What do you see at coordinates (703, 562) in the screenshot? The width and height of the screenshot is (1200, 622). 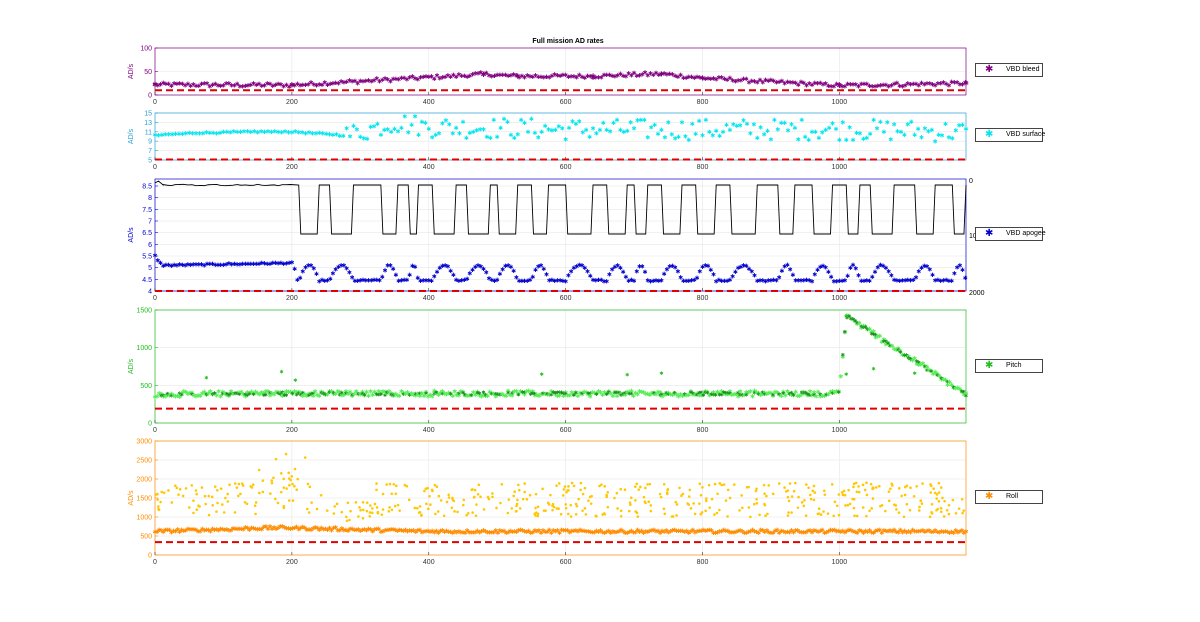 I see `x-tick-label: 800` at bounding box center [703, 562].